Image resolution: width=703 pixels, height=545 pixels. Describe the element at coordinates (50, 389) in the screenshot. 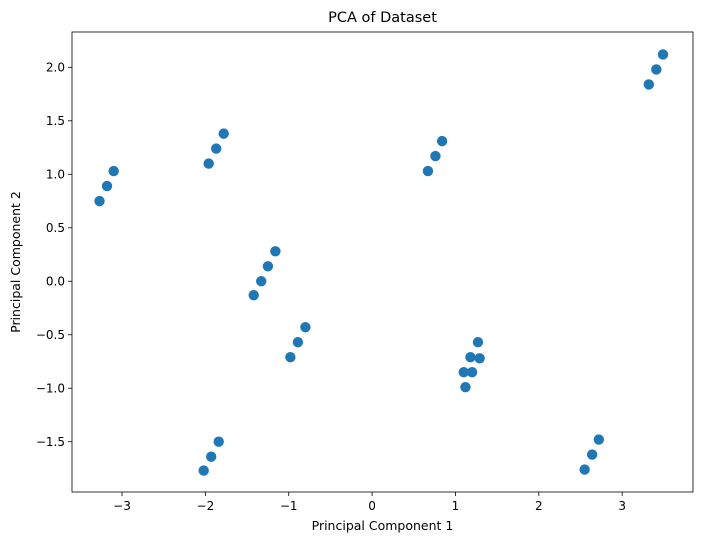

I see `y-tick-label: −1.0` at that location.